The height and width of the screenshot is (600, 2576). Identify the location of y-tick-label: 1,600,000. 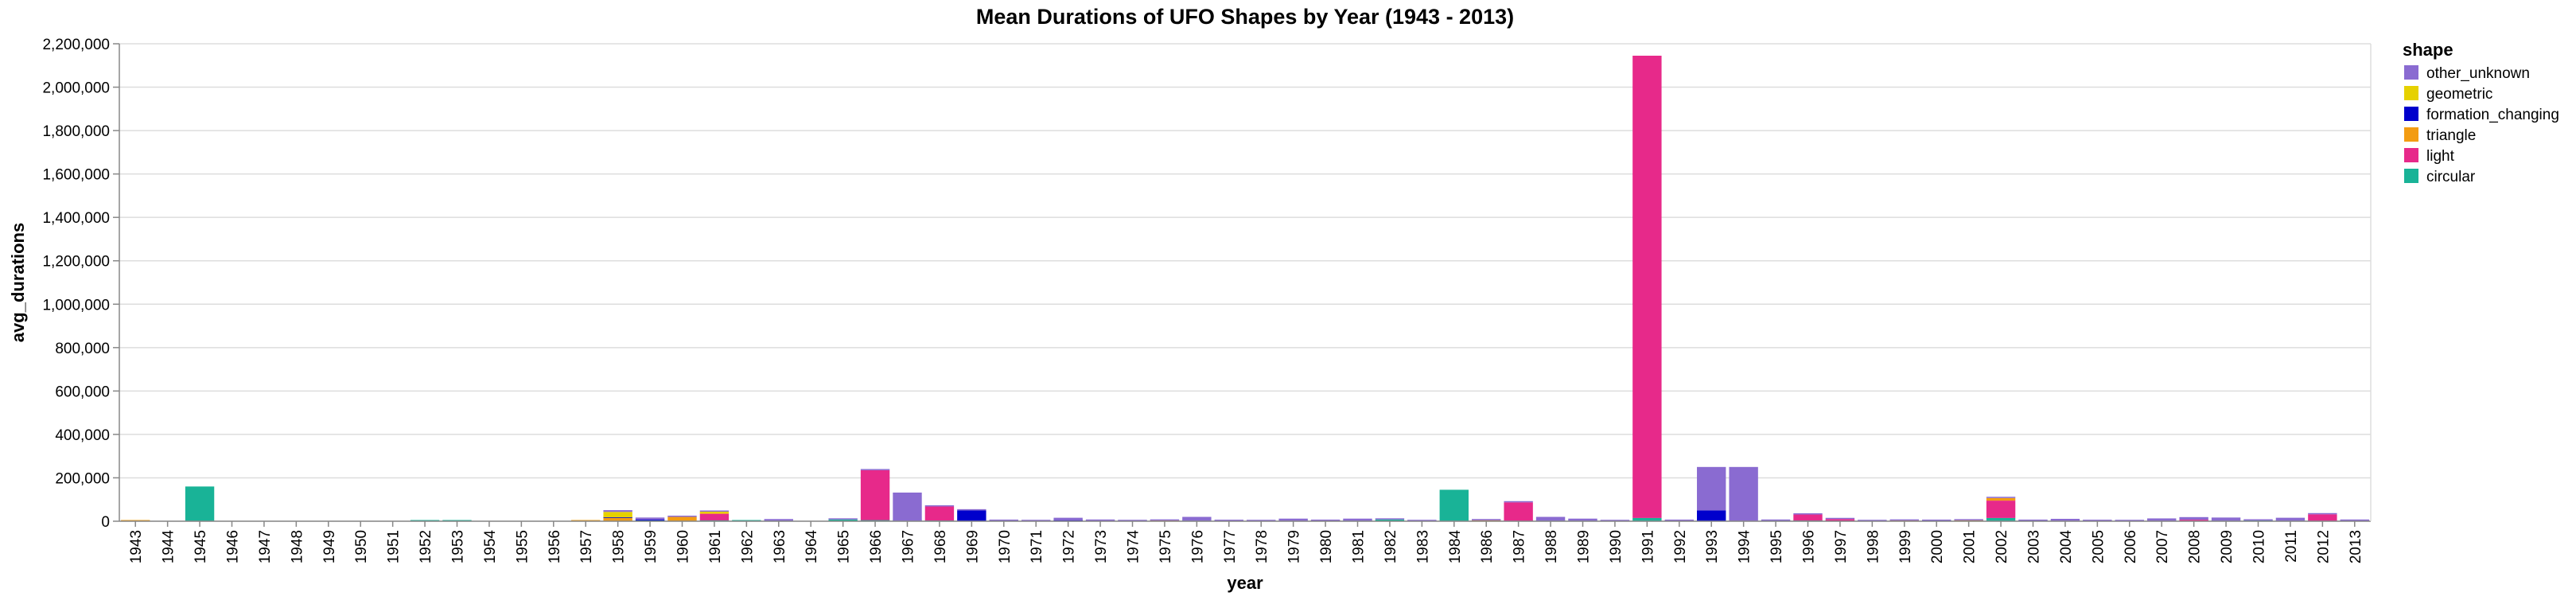
(76, 175).